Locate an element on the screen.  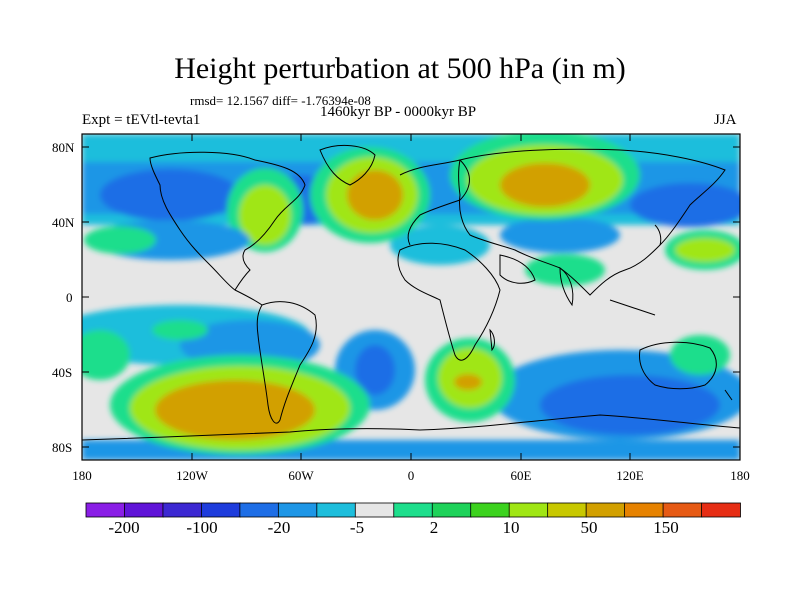
india-aqua is located at coordinates (565, 270).